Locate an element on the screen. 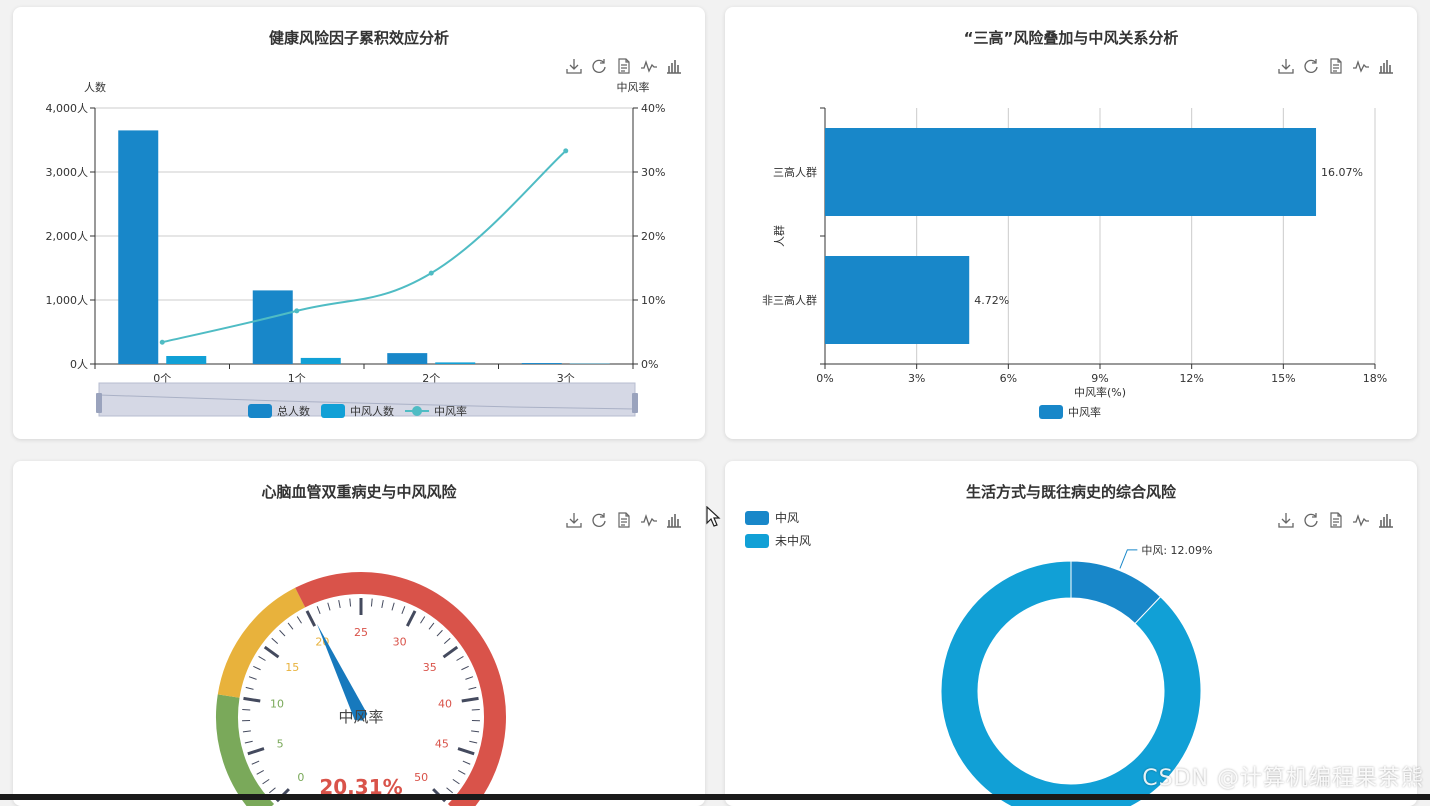 The height and width of the screenshot is (806, 1430). taskbar-strip is located at coordinates (715, 797).